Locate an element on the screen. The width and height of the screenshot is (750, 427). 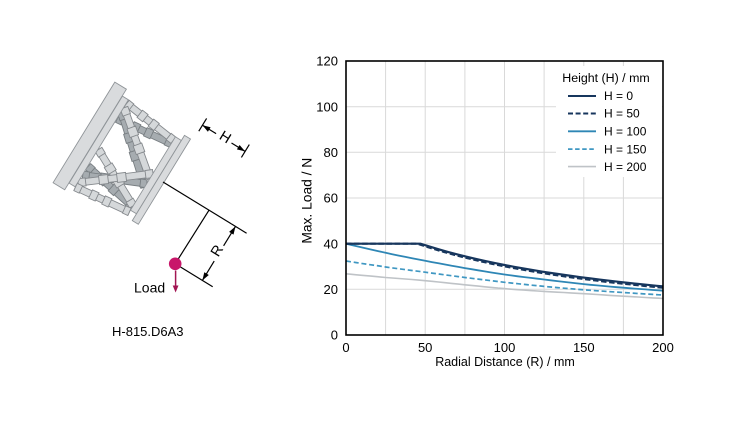
svg-text: 60 is located at coordinates (331, 198).